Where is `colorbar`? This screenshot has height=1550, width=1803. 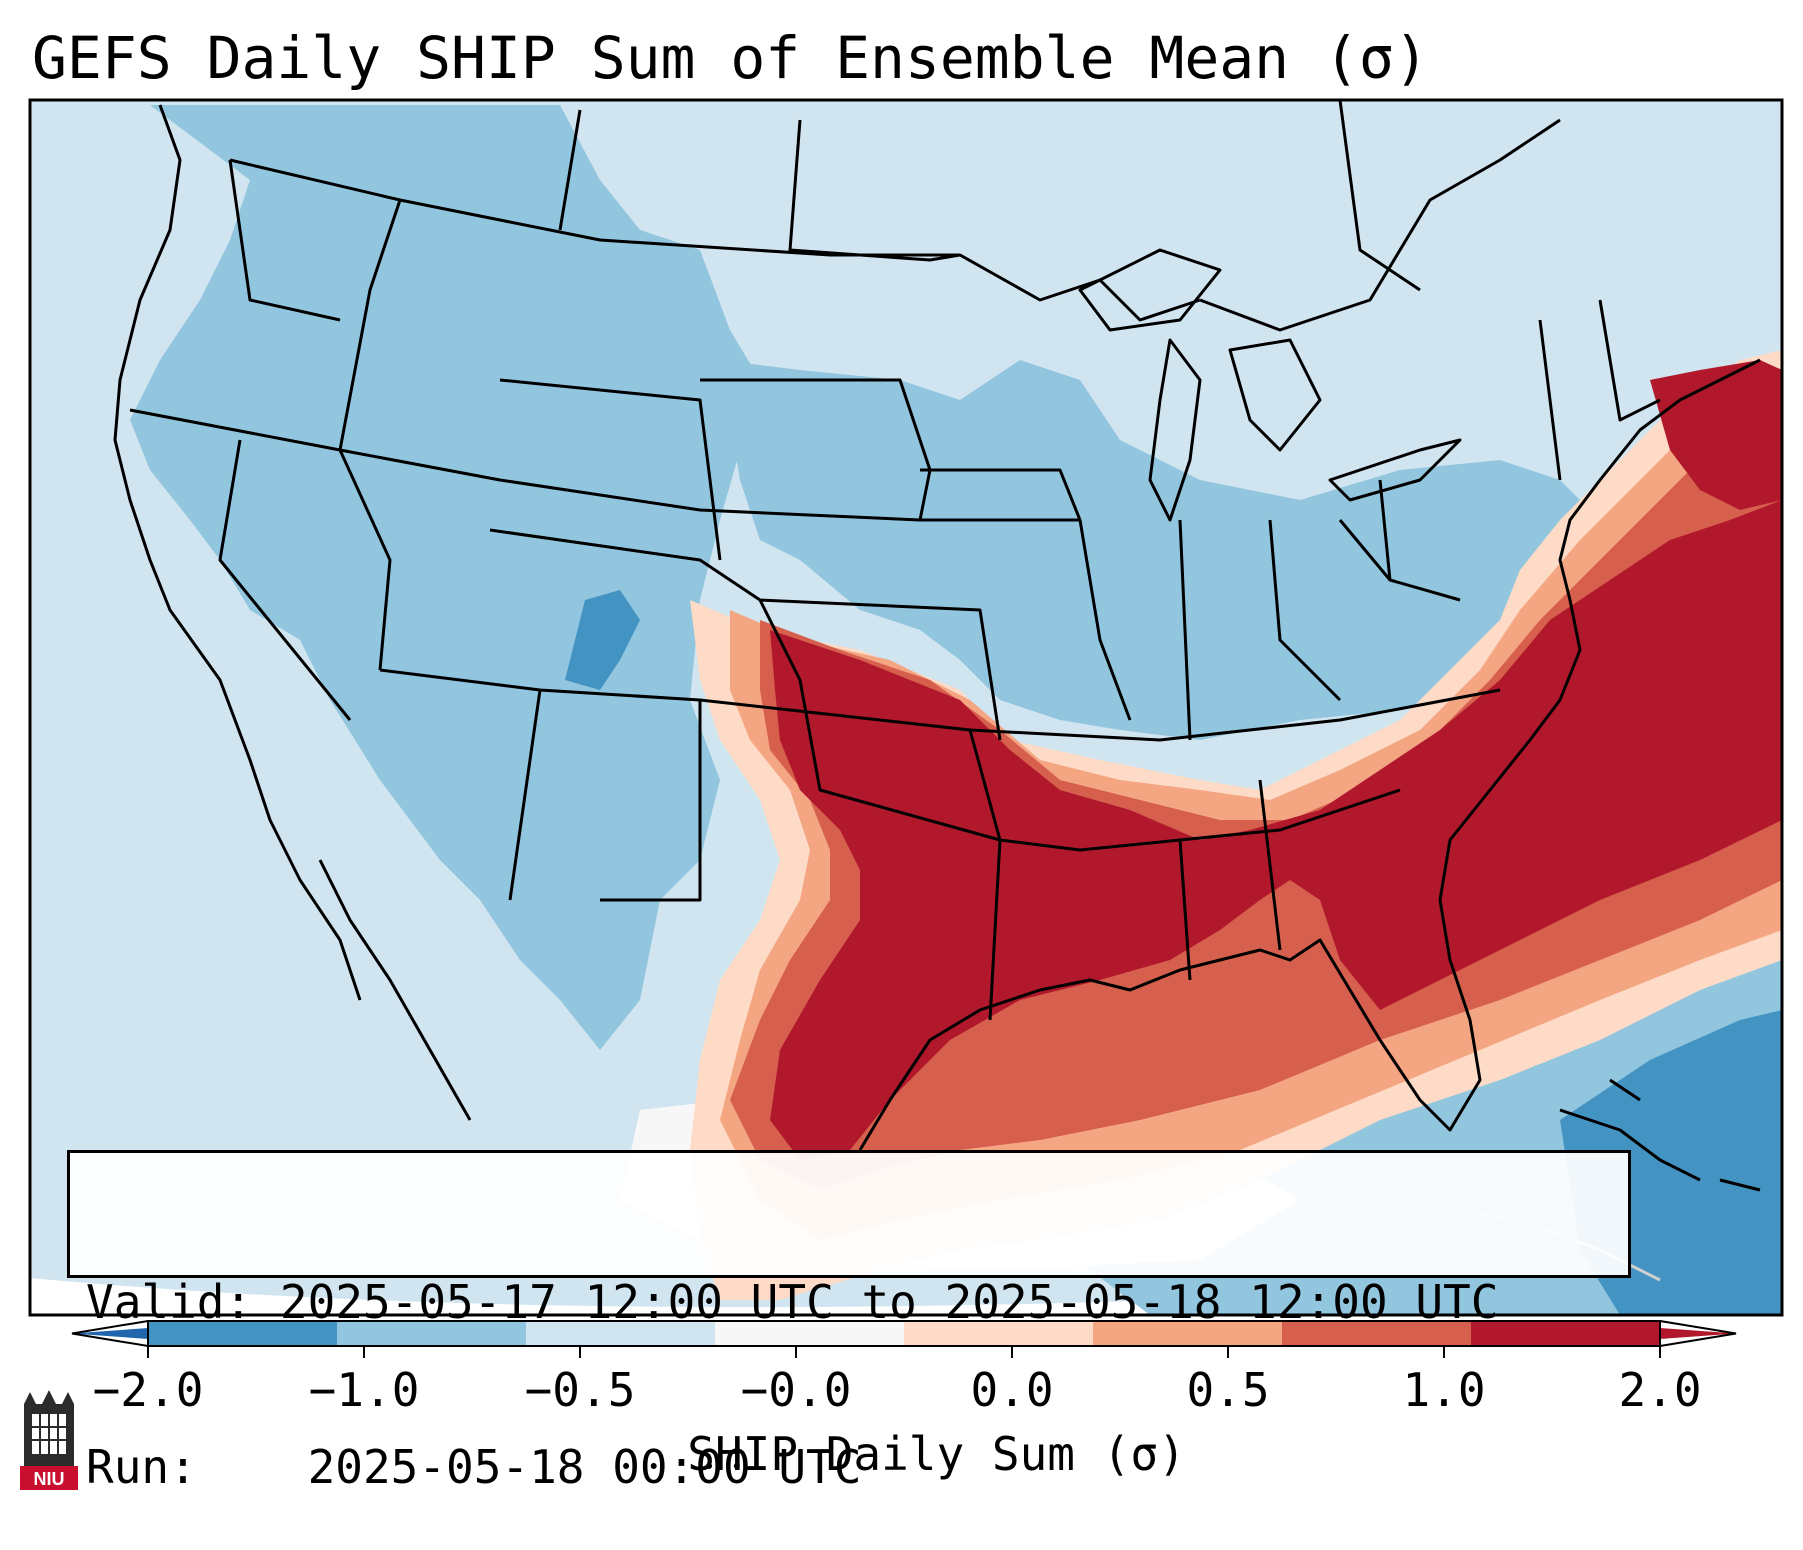
colorbar is located at coordinates (904, 1339).